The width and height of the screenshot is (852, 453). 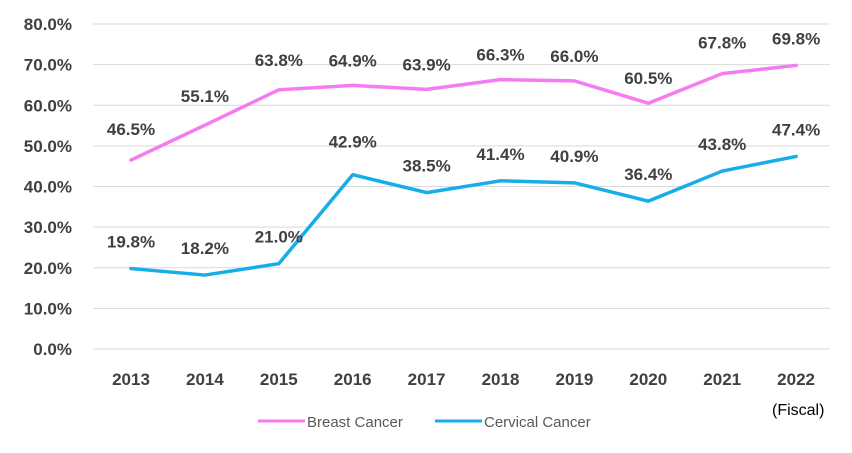 I want to click on data-label-breast-cancer: 67.8%, so click(x=722, y=43).